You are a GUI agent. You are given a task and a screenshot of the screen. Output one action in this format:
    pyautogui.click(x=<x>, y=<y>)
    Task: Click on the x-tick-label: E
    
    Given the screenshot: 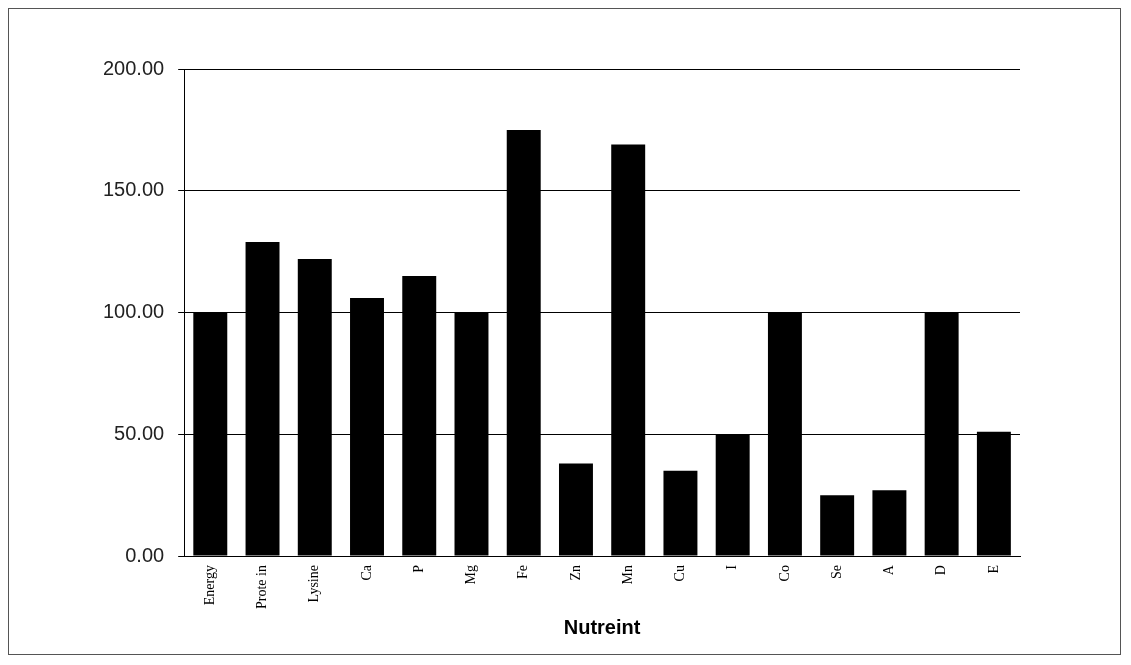 What is the action you would take?
    pyautogui.click(x=993, y=569)
    